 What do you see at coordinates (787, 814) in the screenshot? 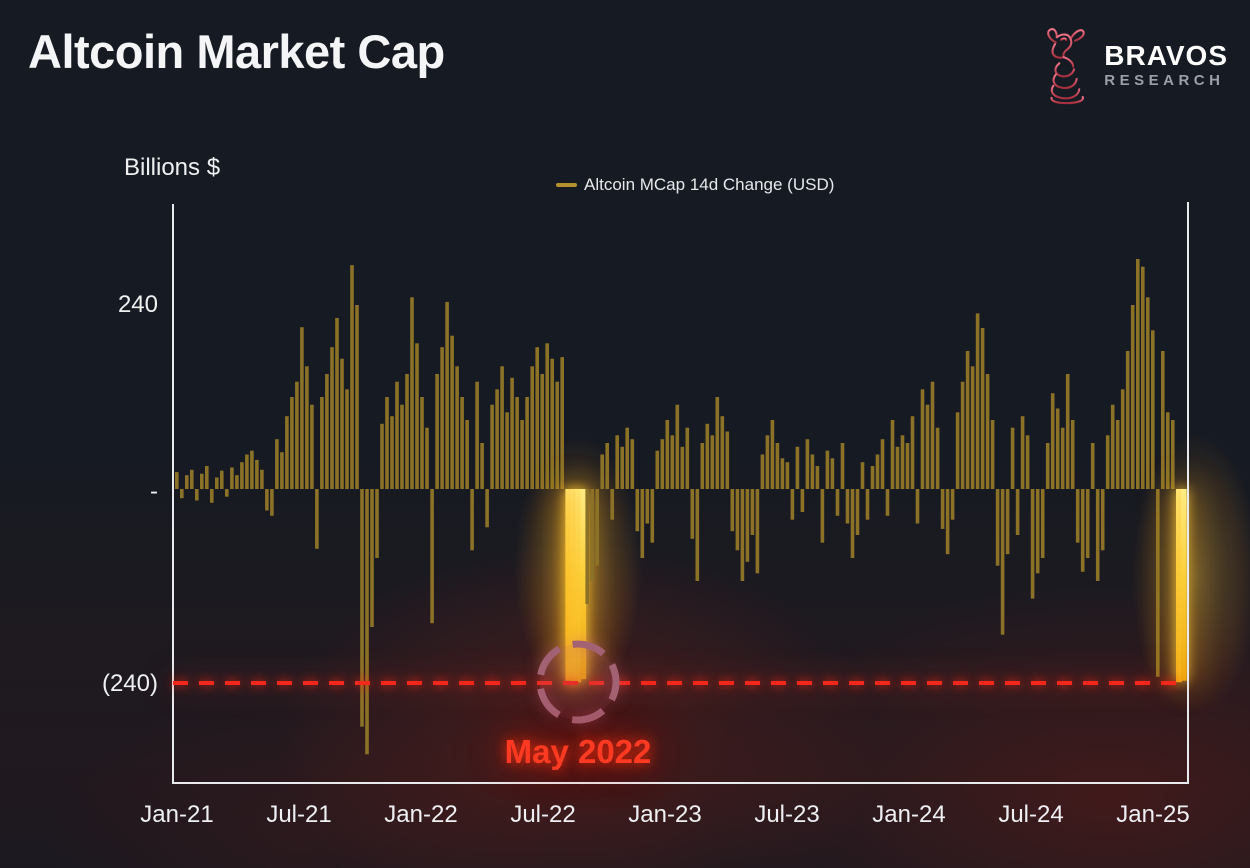
I see `x-tick-label: Jul-23` at bounding box center [787, 814].